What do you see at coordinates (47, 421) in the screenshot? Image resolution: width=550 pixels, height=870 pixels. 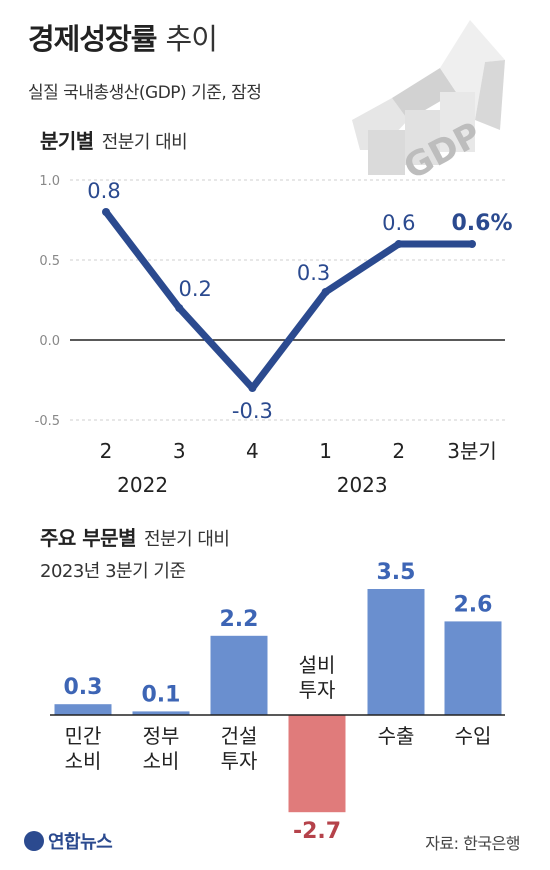 I see `y-tick-label: -0.5` at bounding box center [47, 421].